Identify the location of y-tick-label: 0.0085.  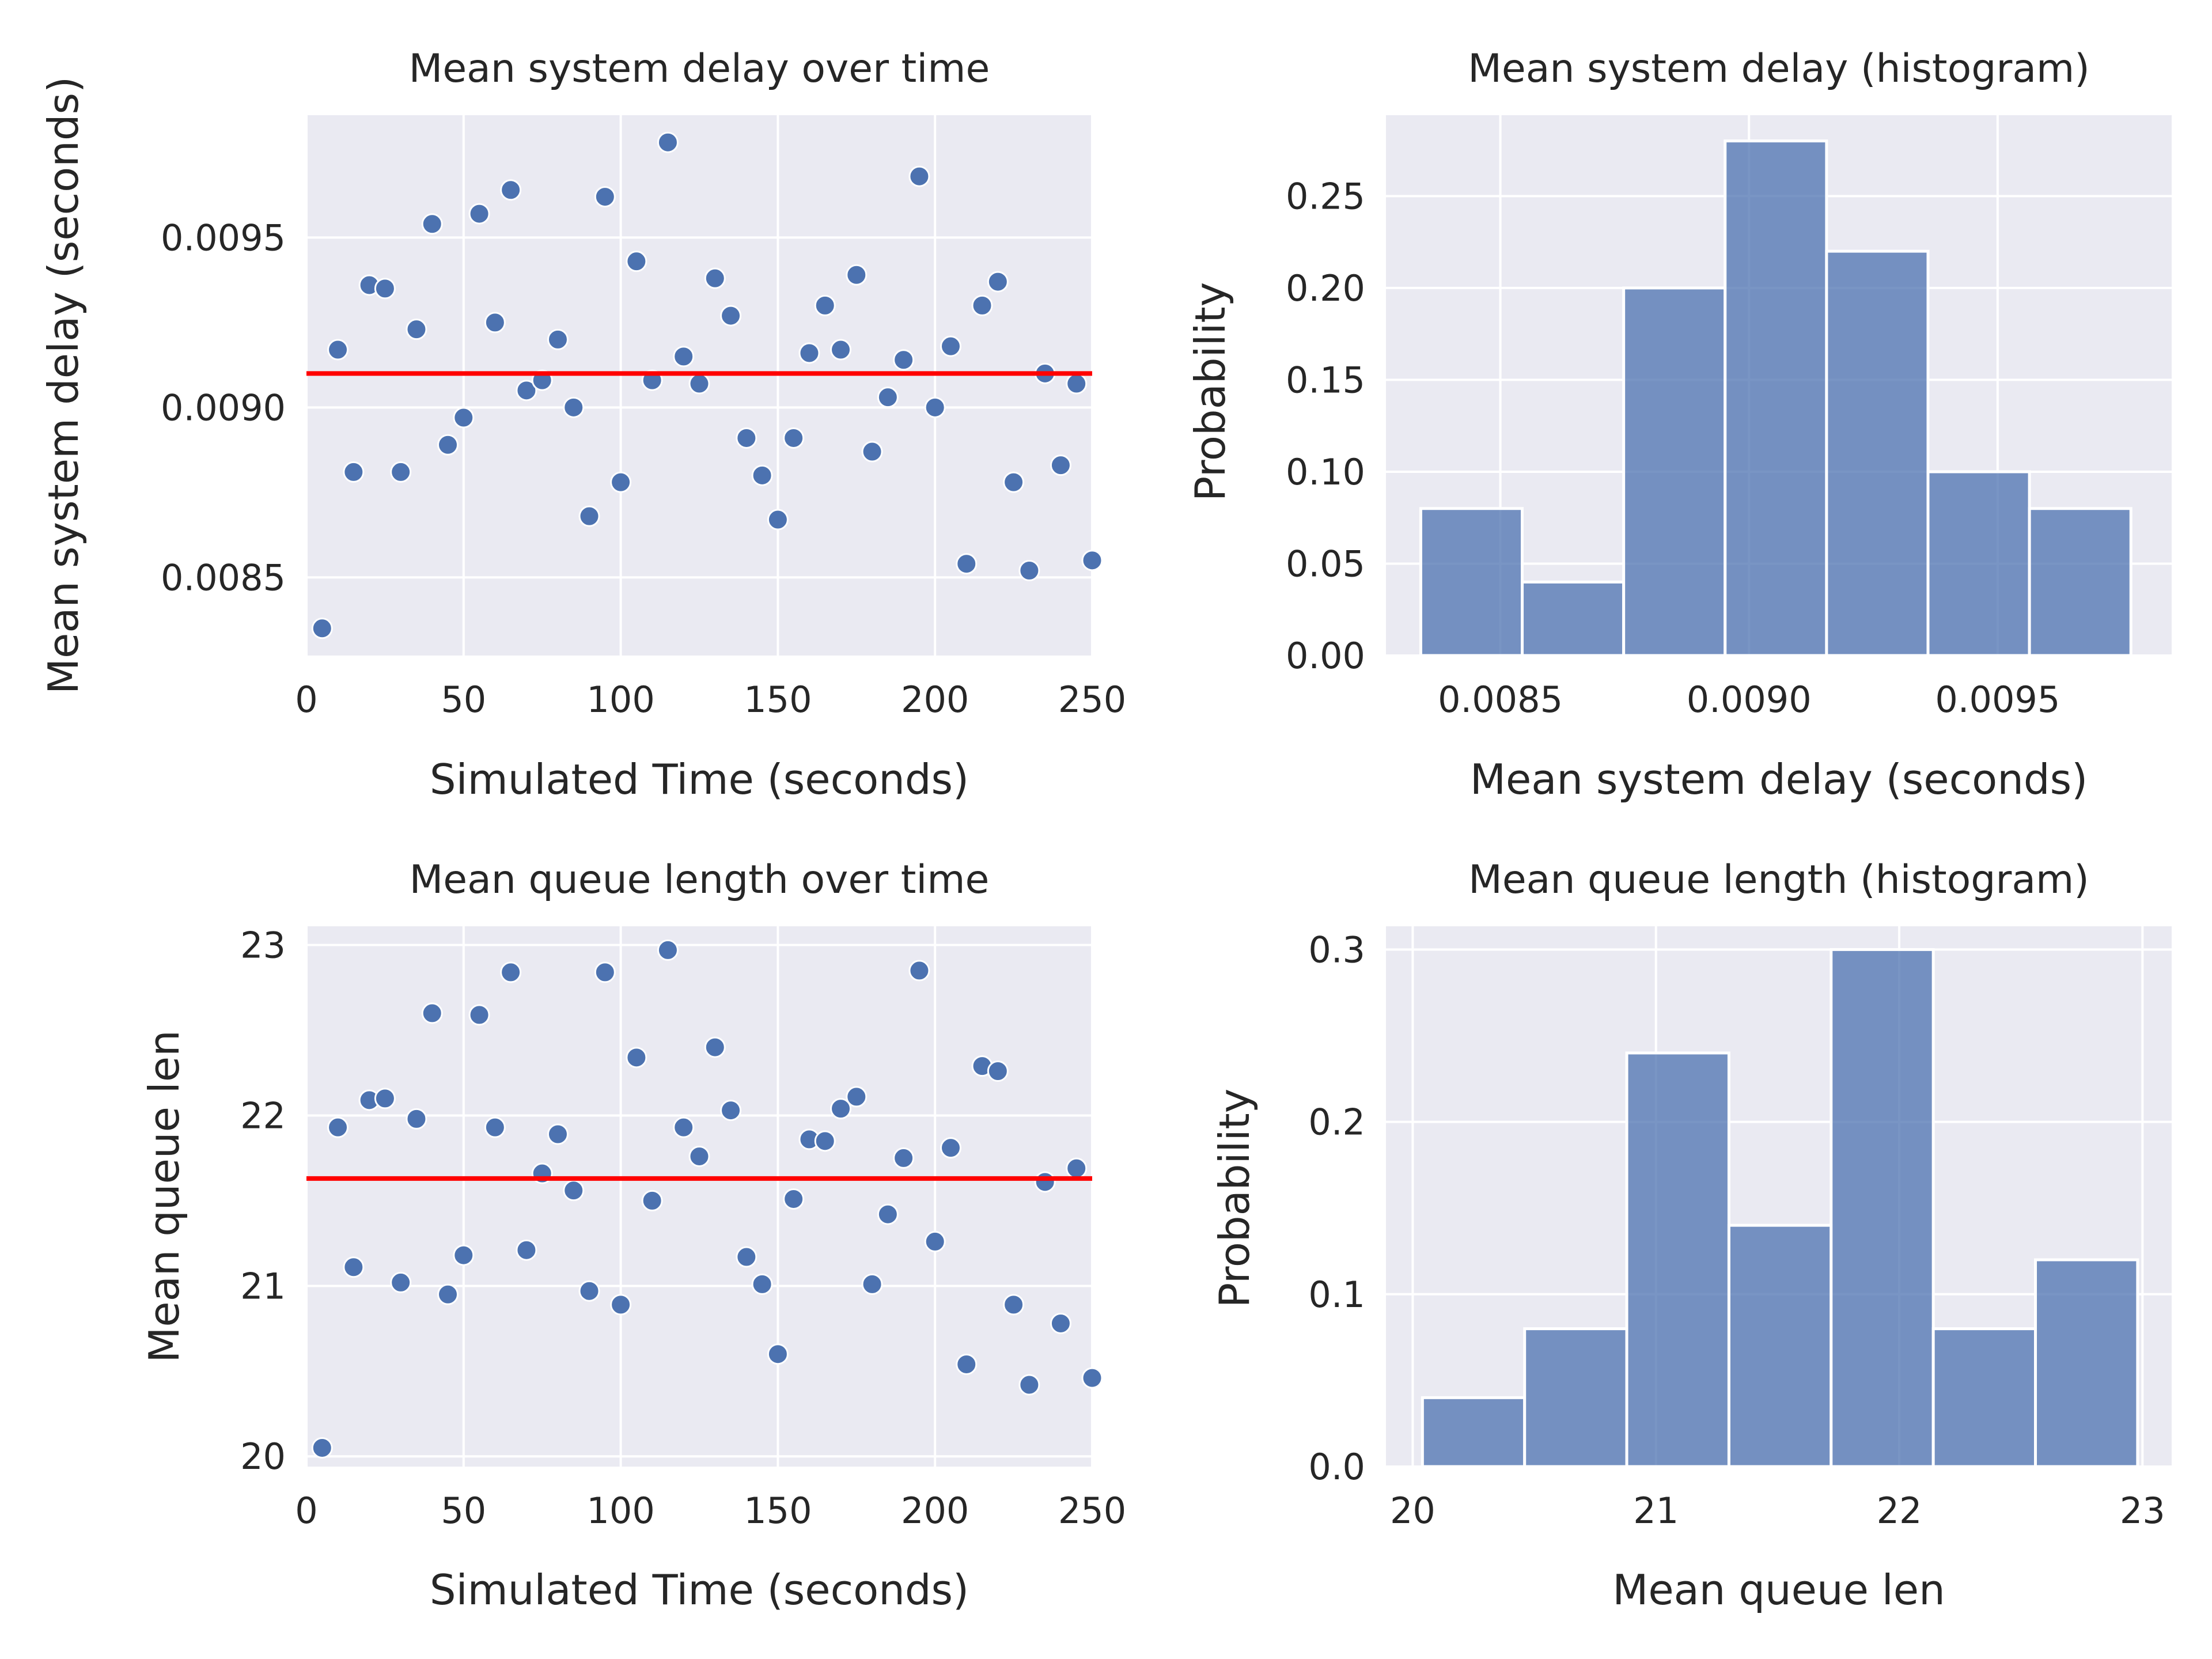
(223, 577).